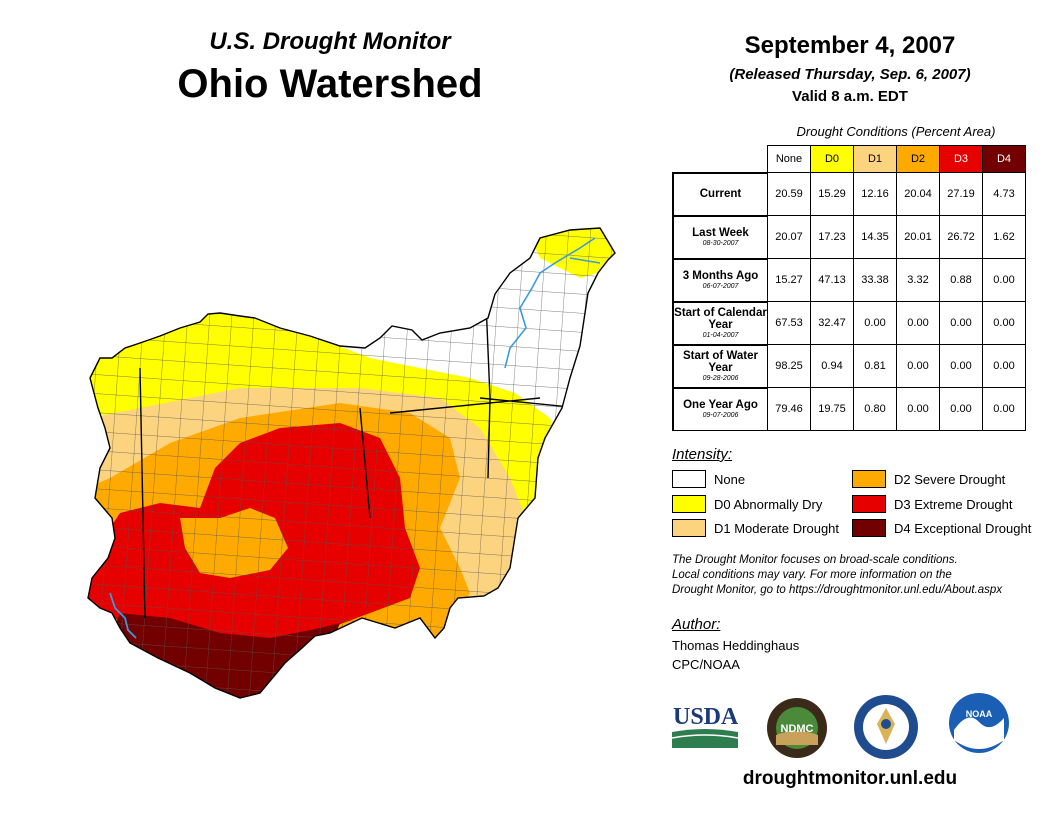  I want to click on cell-d1: 0.80, so click(875, 409).